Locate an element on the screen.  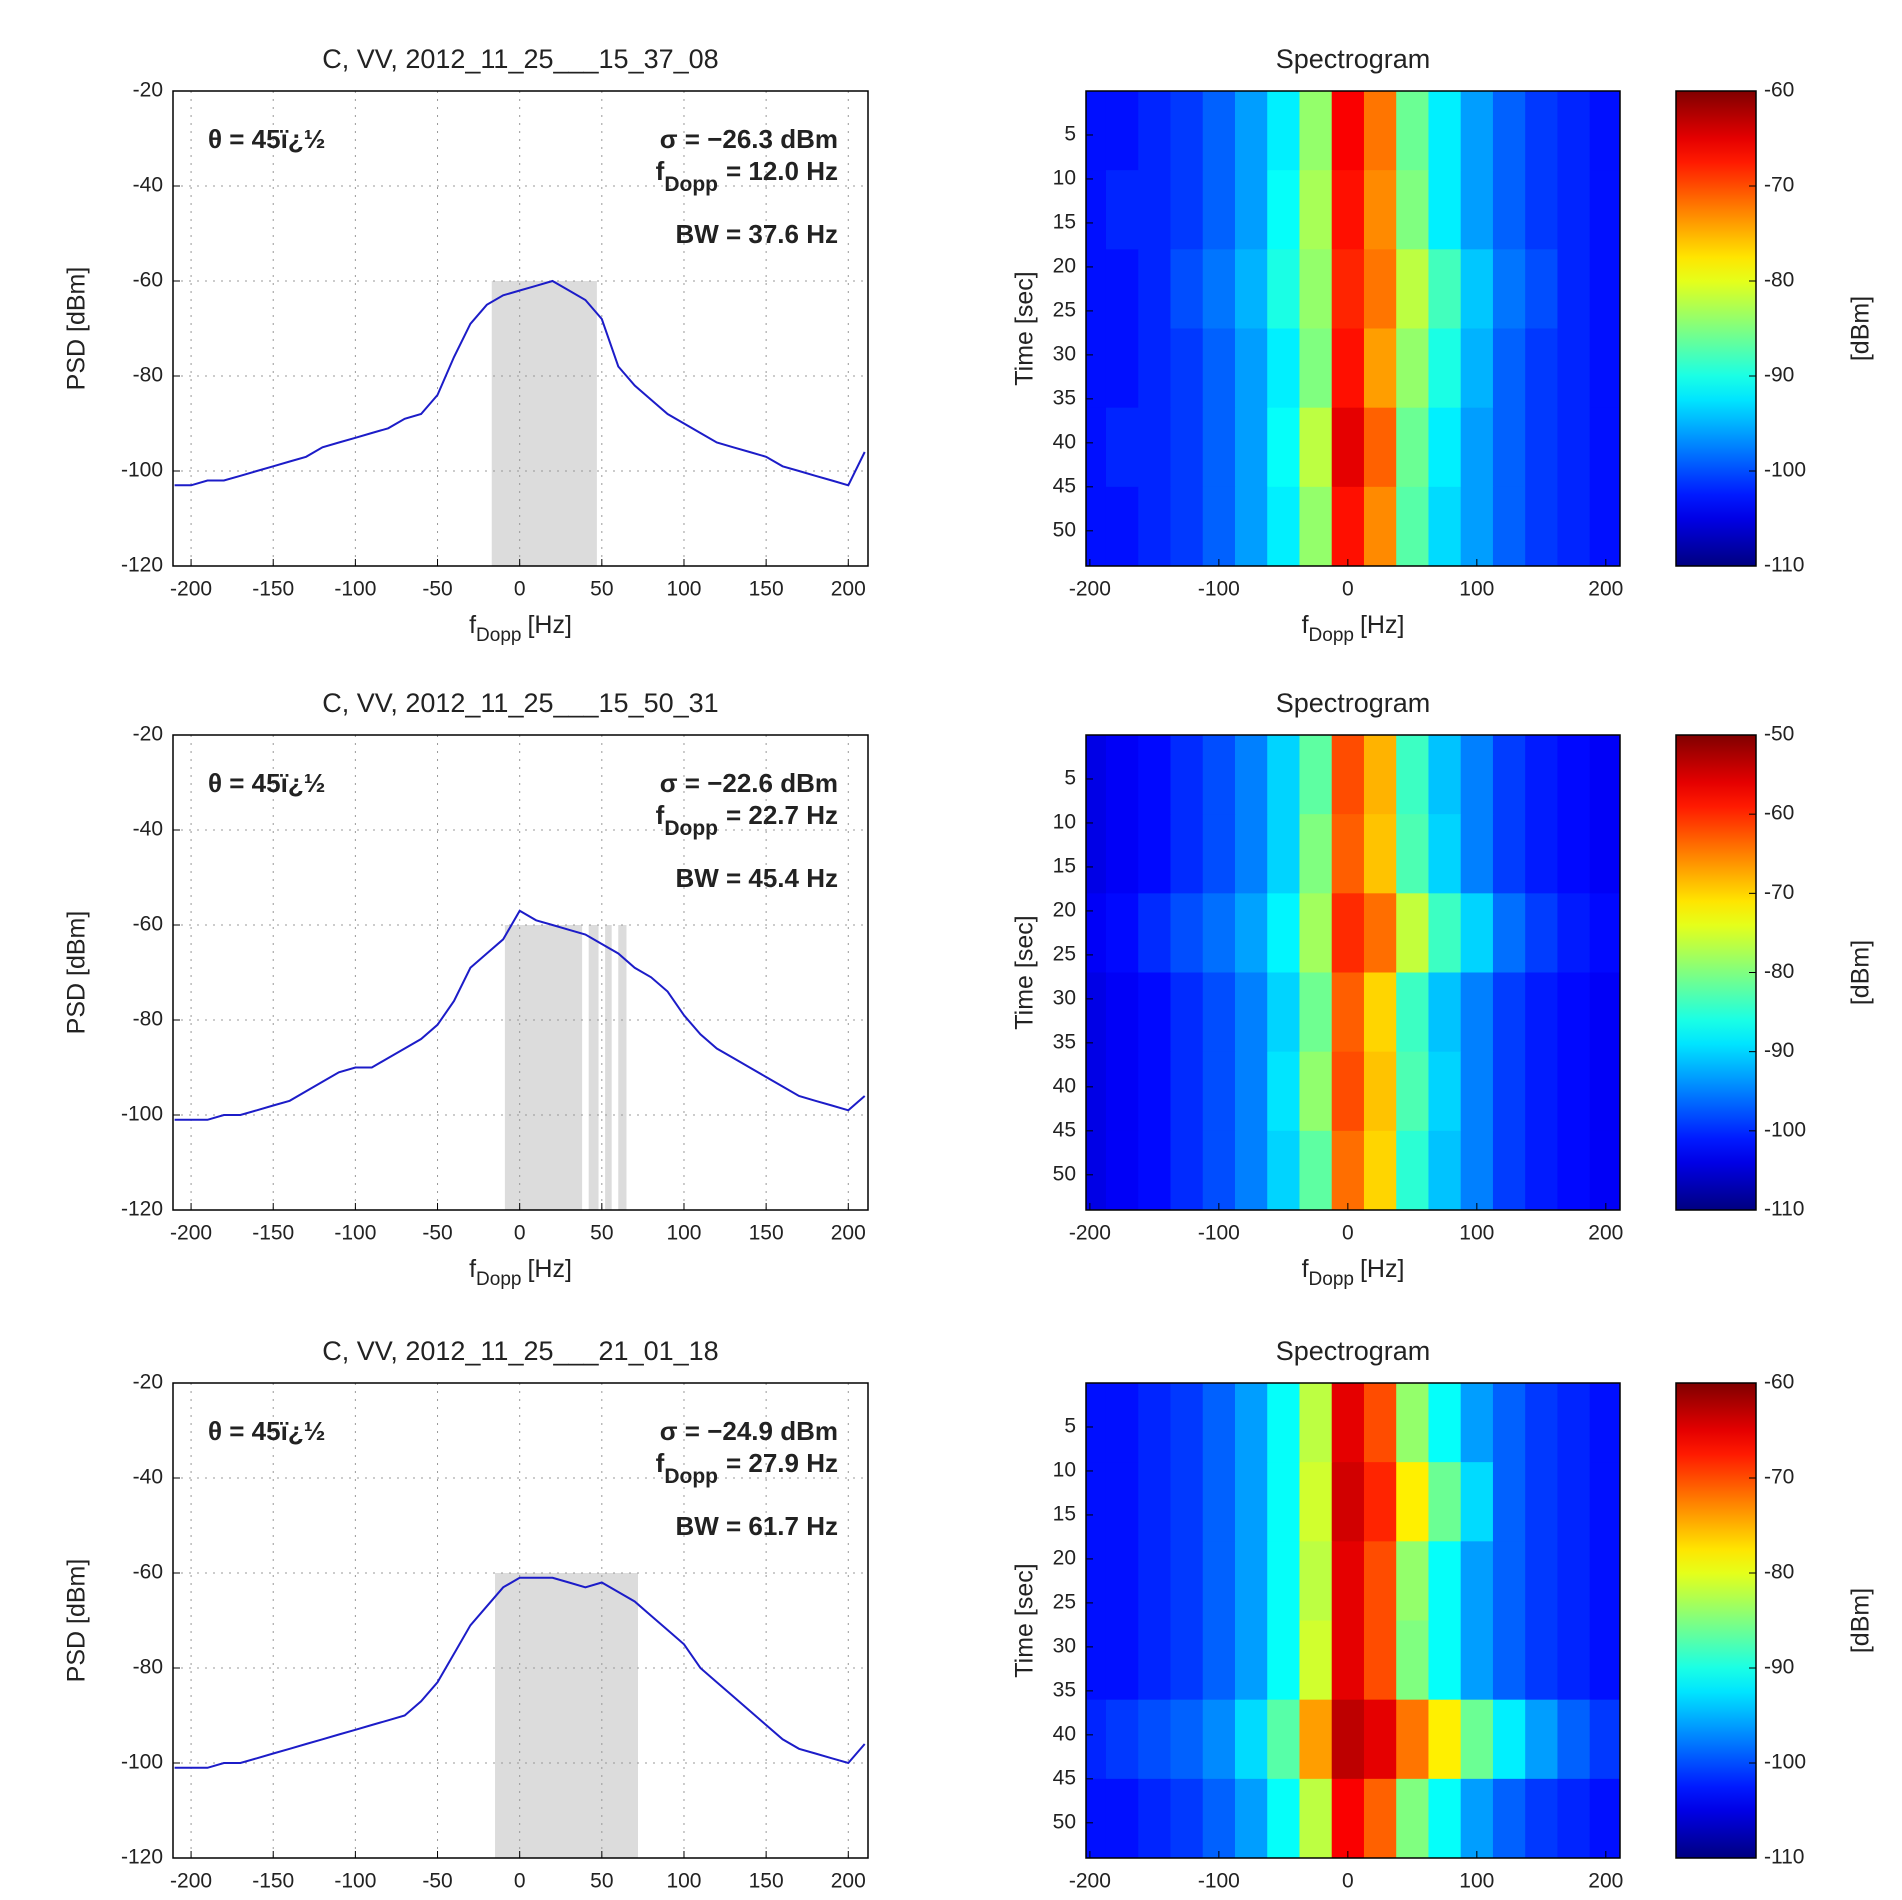
y-tick-label: -40 is located at coordinates (148, 829).